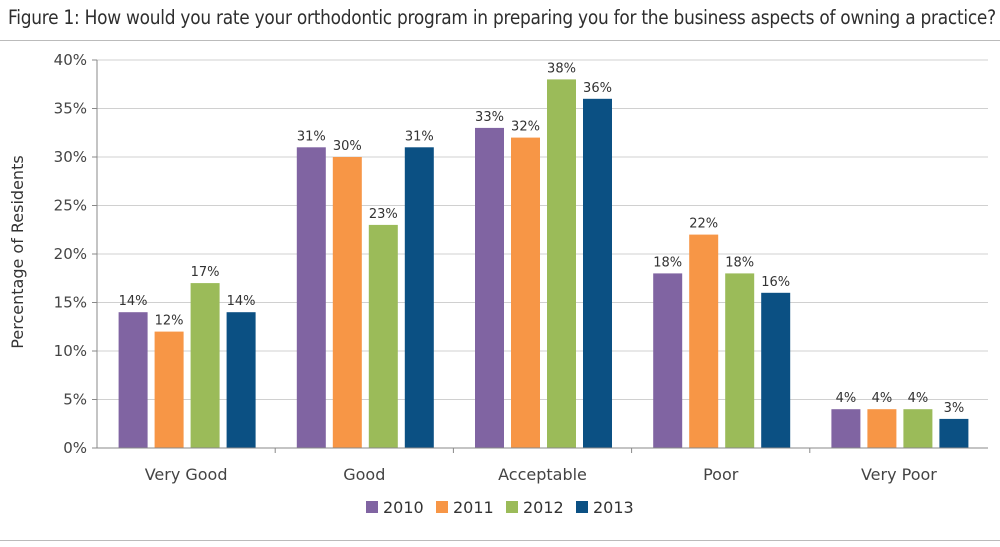 Image resolution: width=1000 pixels, height=547 pixels. I want to click on y-tick-label: 10%, so click(70, 351).